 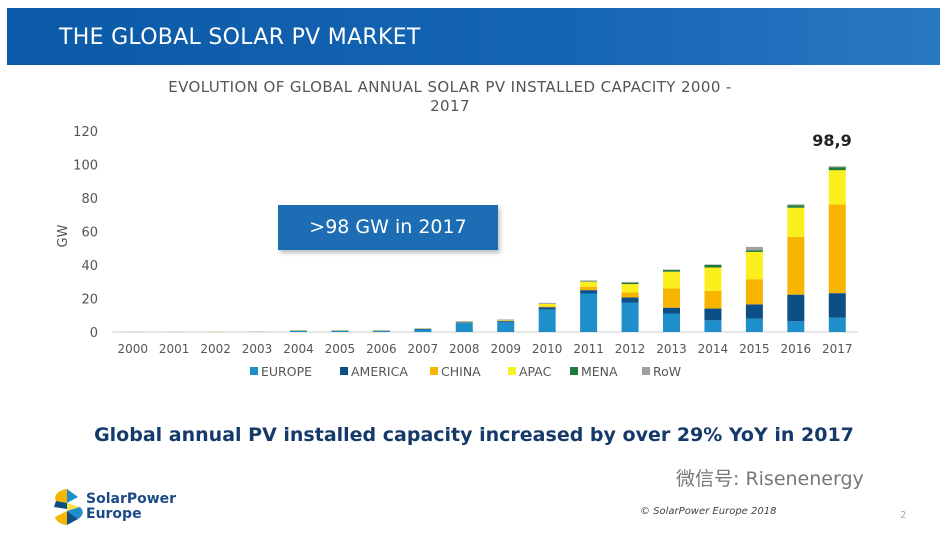 What do you see at coordinates (423, 349) in the screenshot?
I see `x-tick-label: 2007` at bounding box center [423, 349].